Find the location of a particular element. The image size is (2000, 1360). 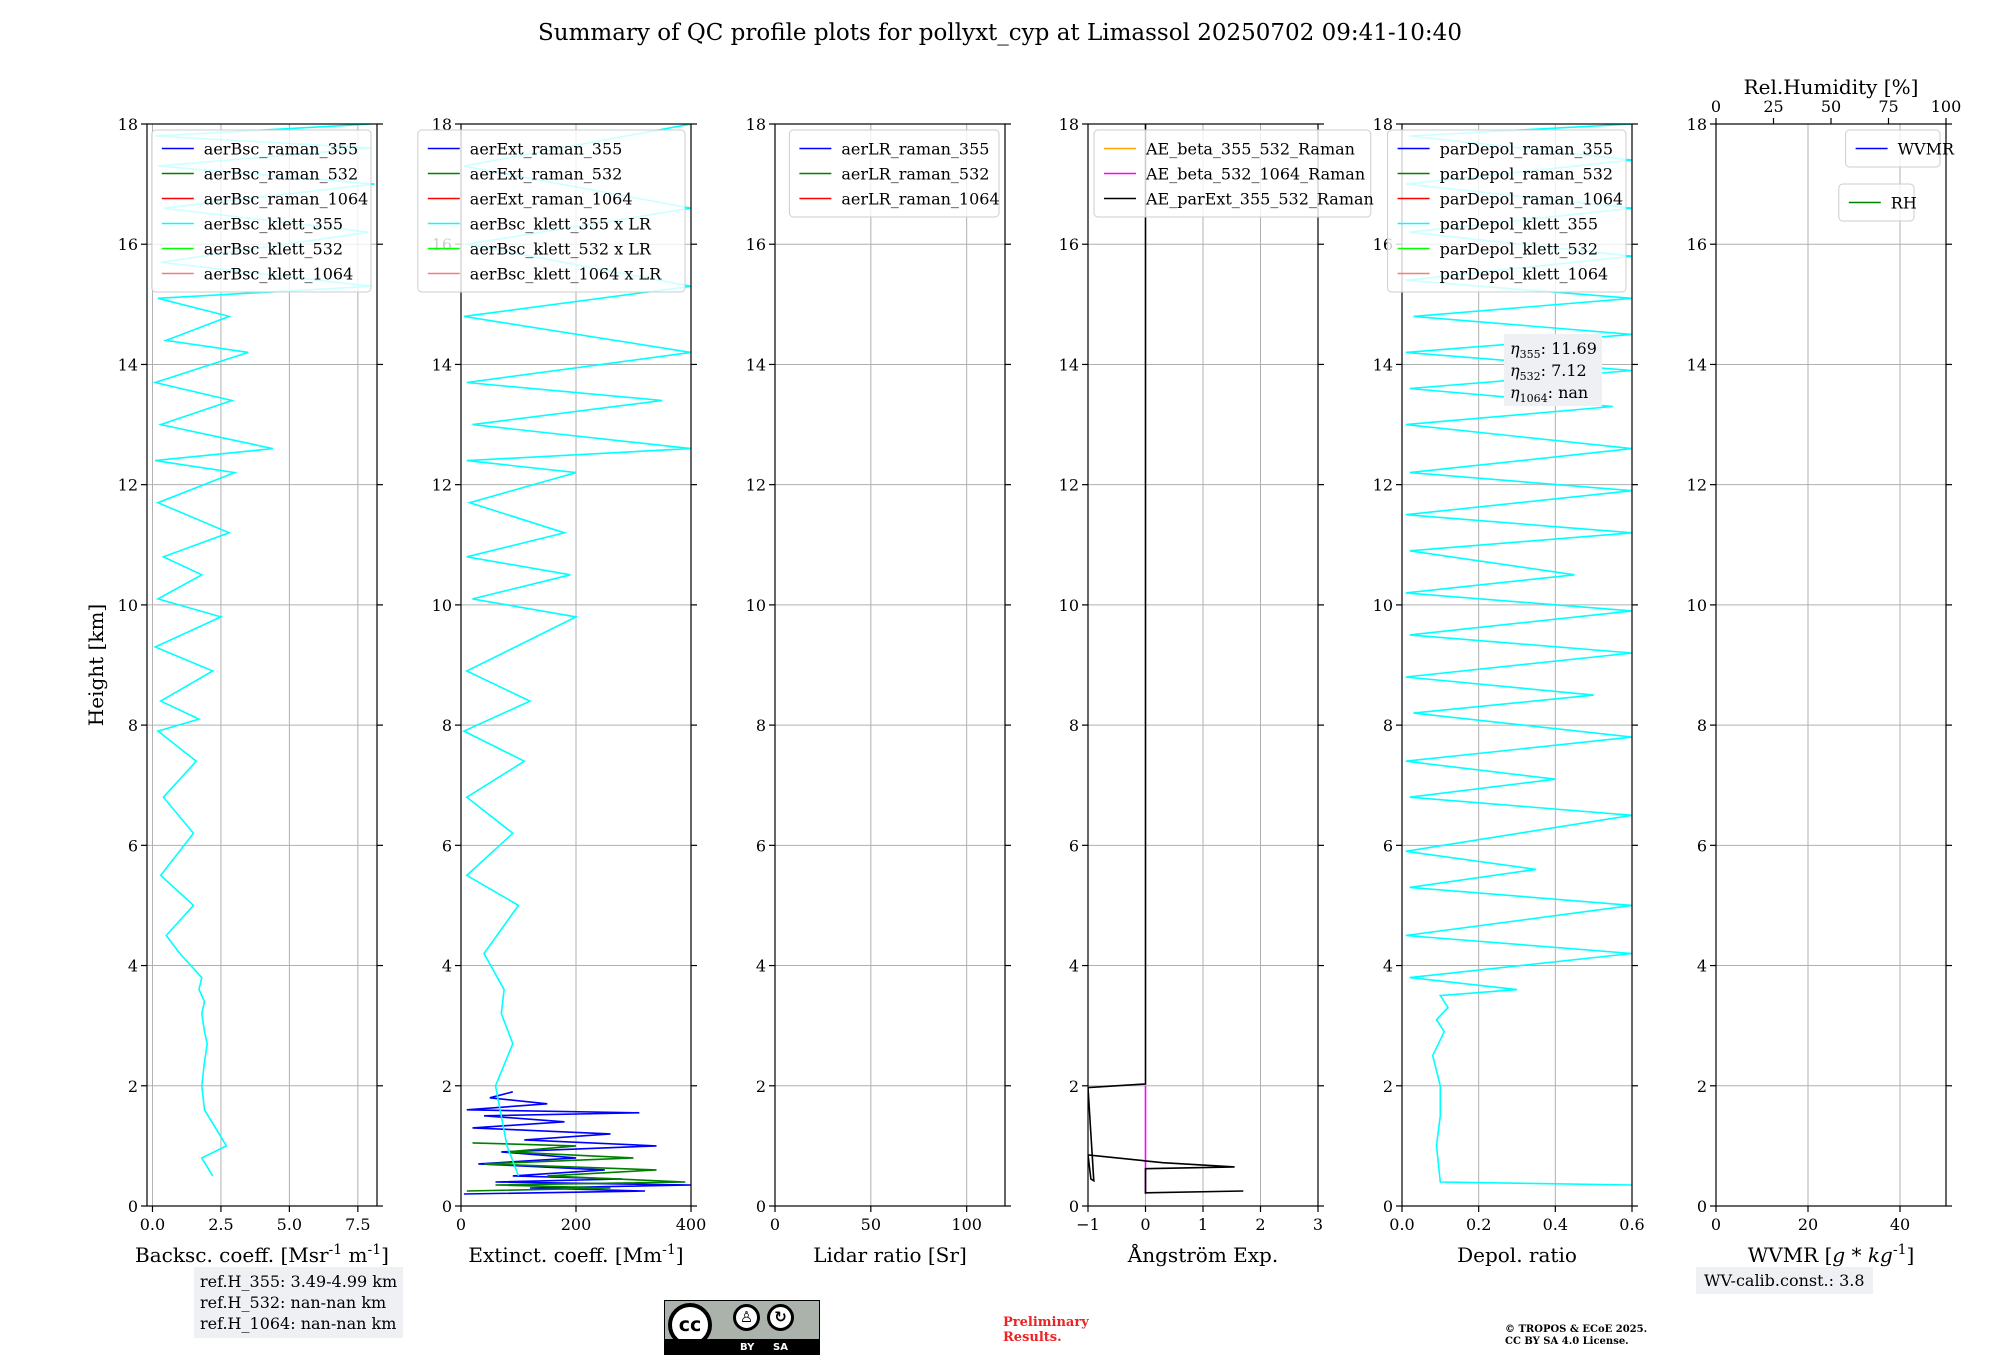

preliminary-results-note: Preliminary Results. is located at coordinates (1046, 1330).